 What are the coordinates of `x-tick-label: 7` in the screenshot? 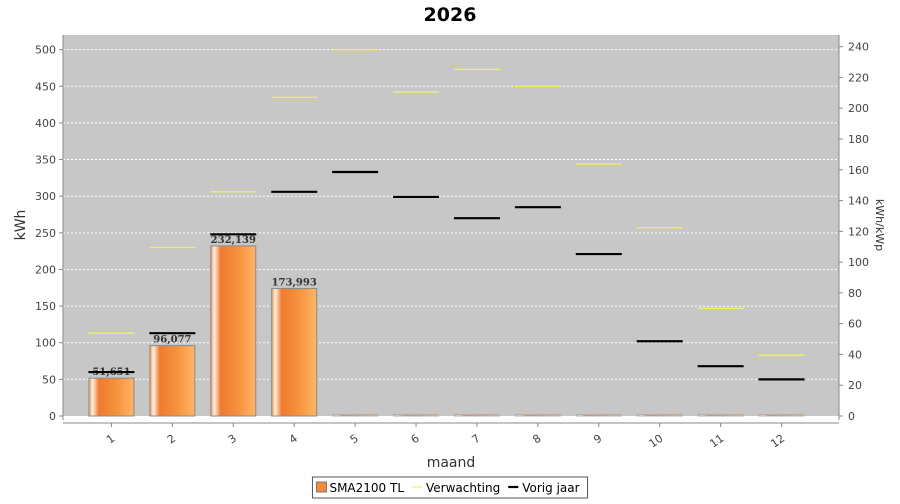 It's located at (475, 439).